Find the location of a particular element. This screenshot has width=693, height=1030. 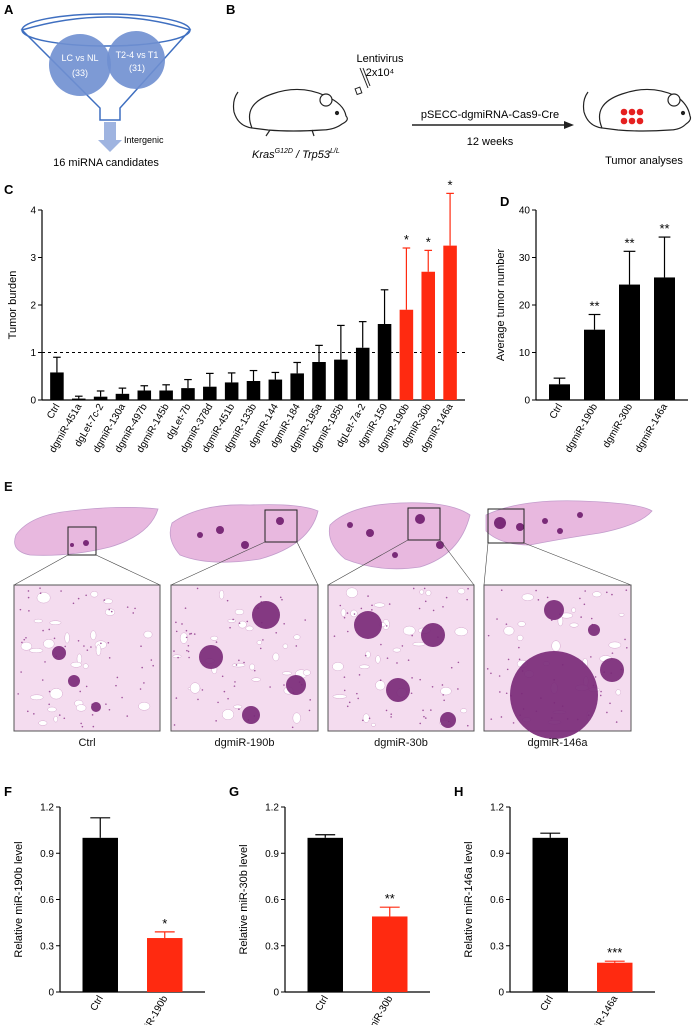

y-tick-label: 0.6 is located at coordinates (272, 900).